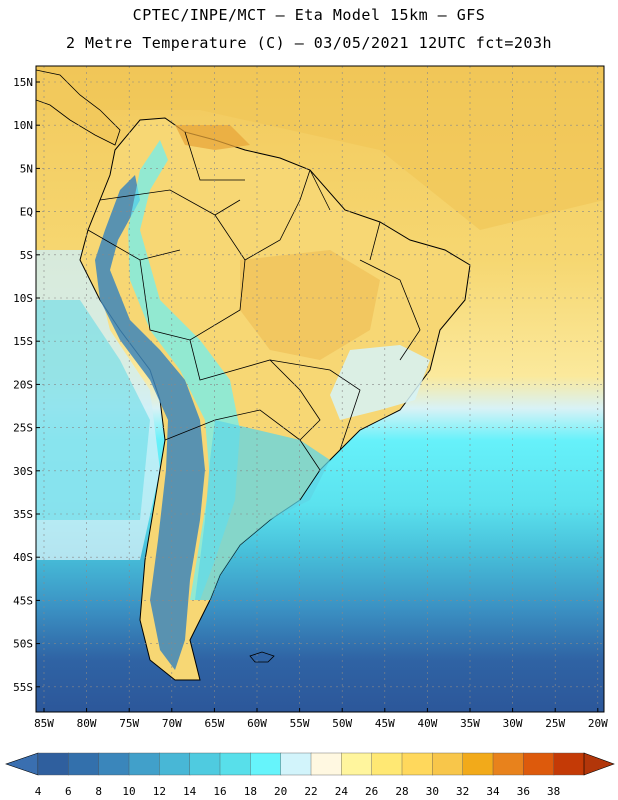 The image size is (618, 800). I want to click on chart-title: CPTEC/INPE/MCT – Eta Model 15km – GFS, so click(309, 15).